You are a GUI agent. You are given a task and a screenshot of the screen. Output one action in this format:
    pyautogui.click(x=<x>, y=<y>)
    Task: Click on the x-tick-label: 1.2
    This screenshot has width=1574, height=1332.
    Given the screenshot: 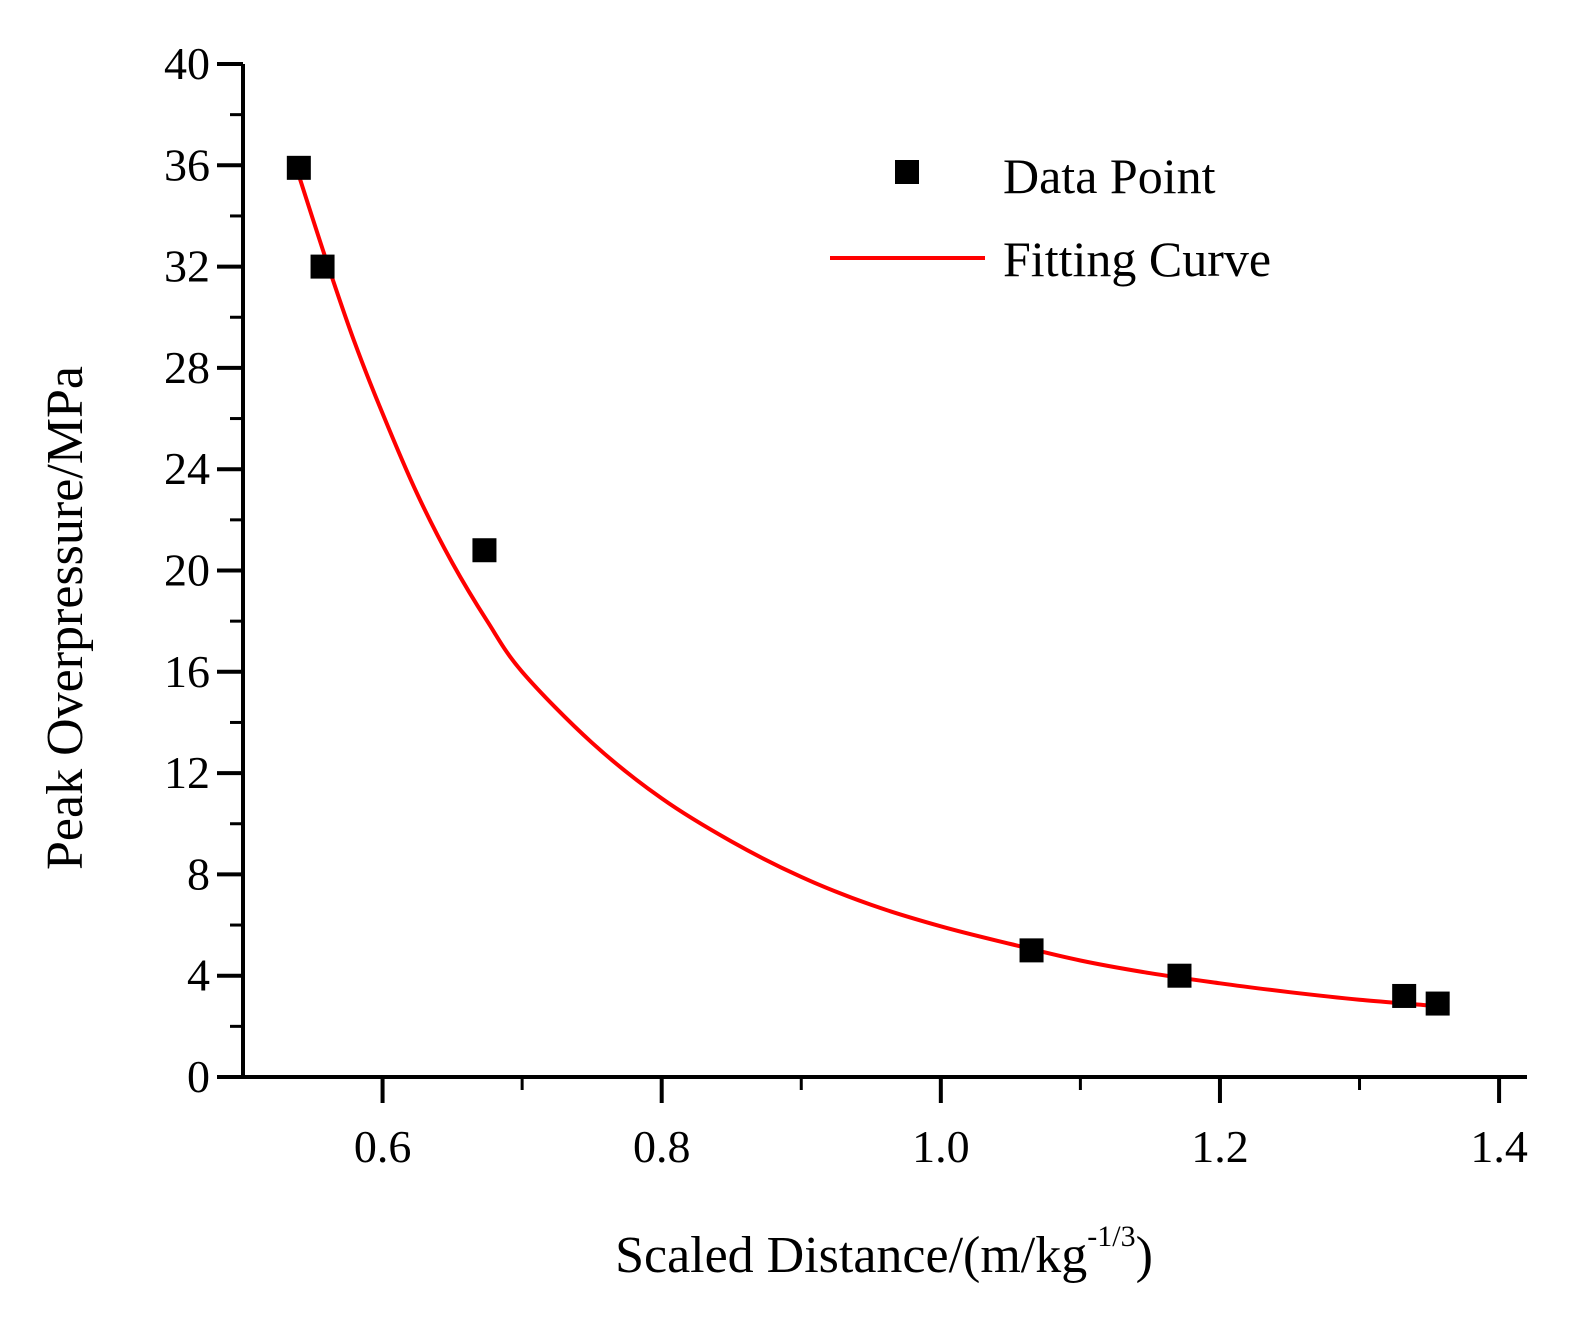 What is the action you would take?
    pyautogui.click(x=1220, y=1146)
    